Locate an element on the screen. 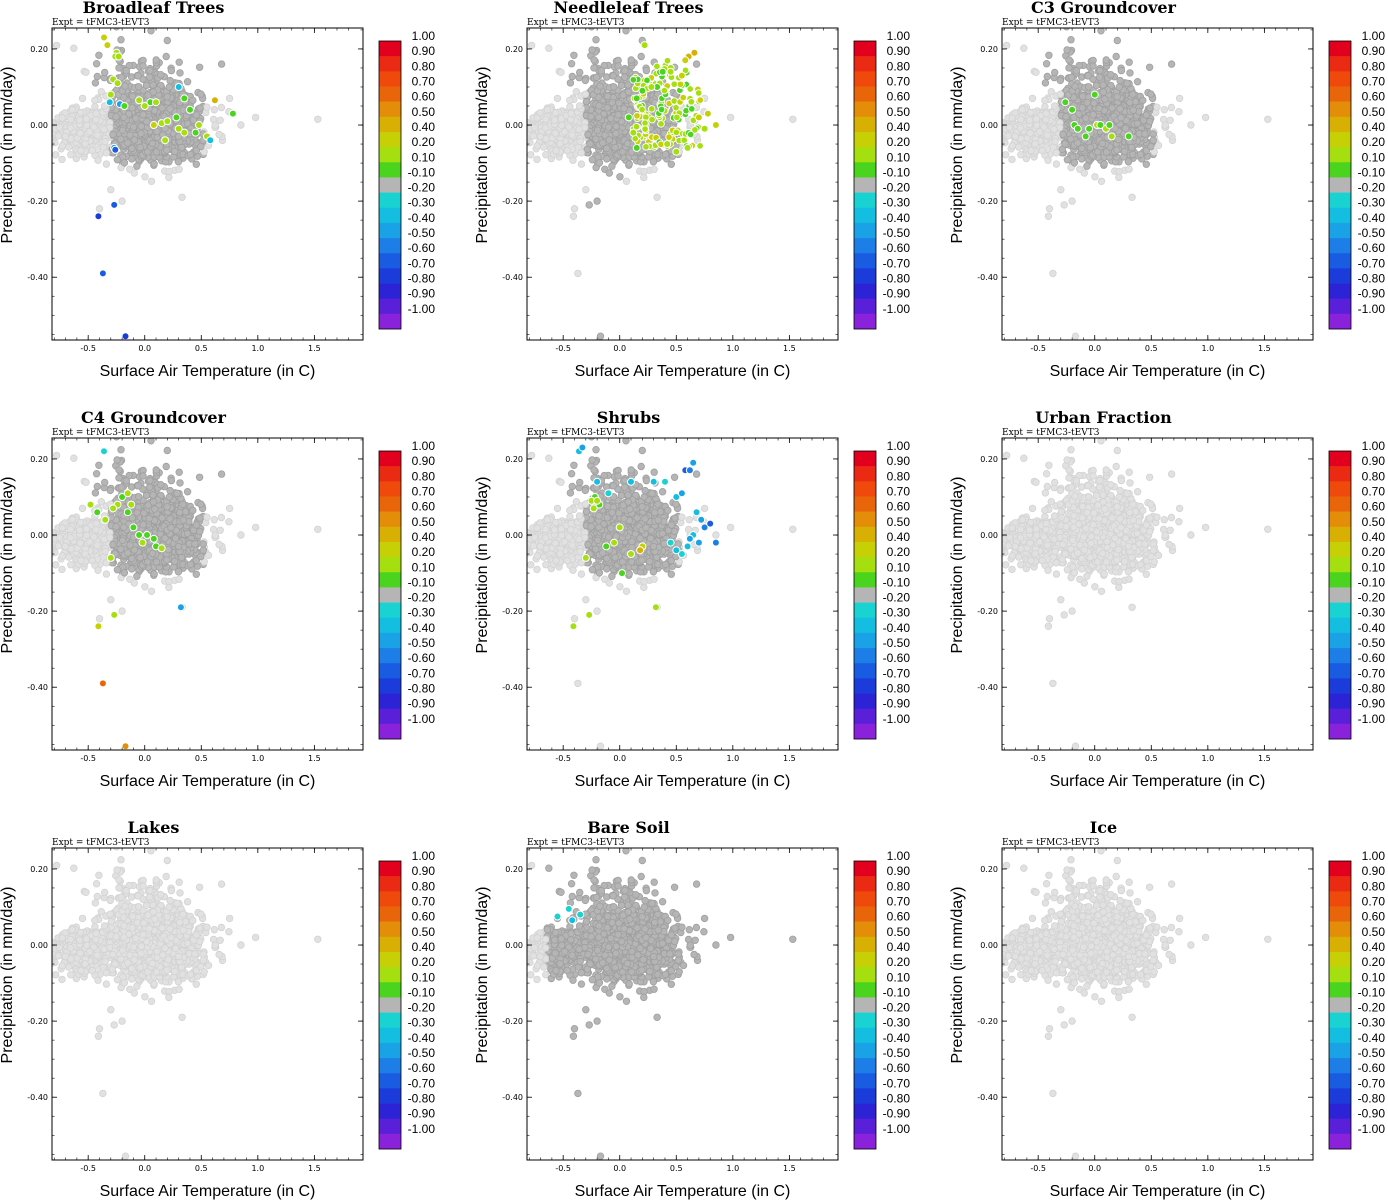 The width and height of the screenshot is (1388, 1200). x-tick-label: 0.0 is located at coordinates (144, 348).